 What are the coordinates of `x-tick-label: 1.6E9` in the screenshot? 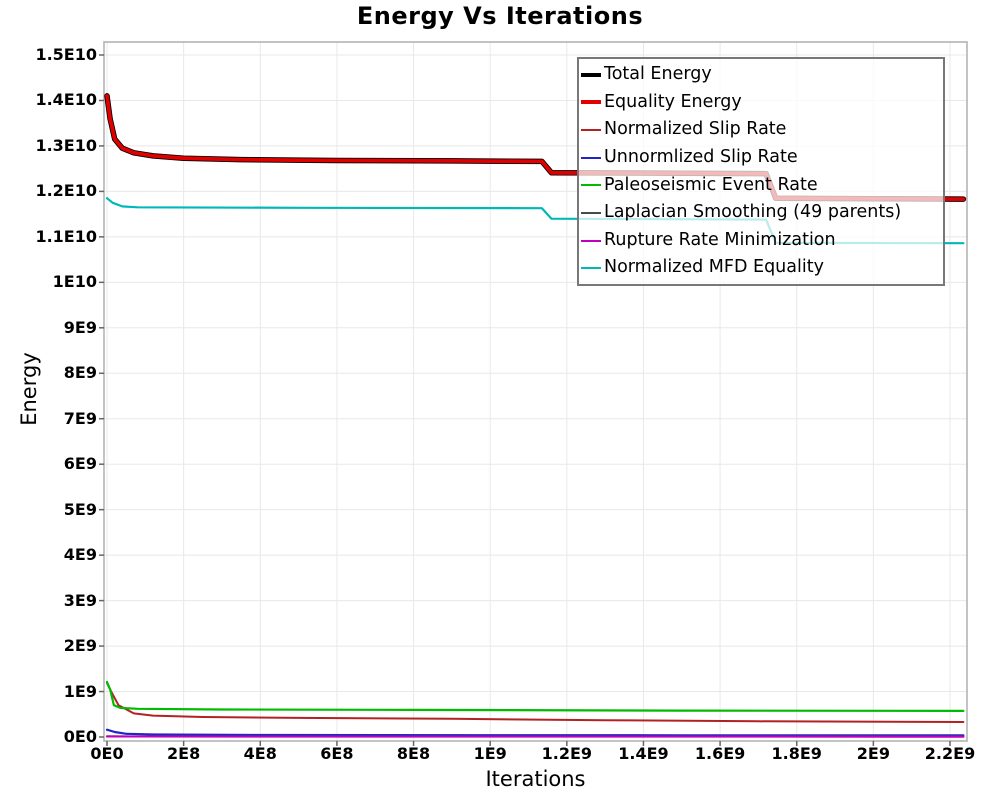 It's located at (720, 753).